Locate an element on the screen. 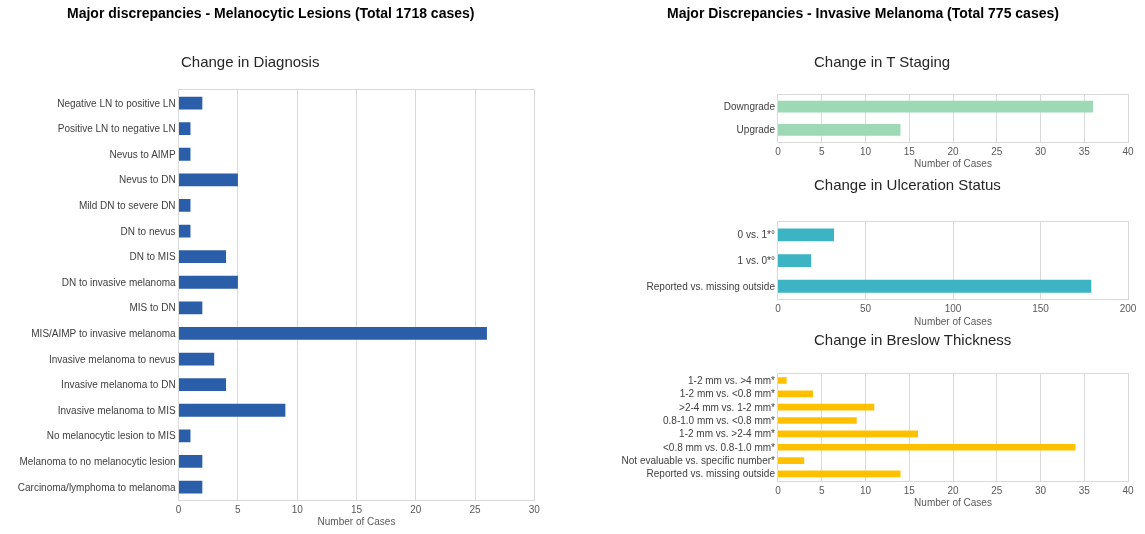 The height and width of the screenshot is (534, 1145). y-tick-label: MIS to DN is located at coordinates (152, 308).